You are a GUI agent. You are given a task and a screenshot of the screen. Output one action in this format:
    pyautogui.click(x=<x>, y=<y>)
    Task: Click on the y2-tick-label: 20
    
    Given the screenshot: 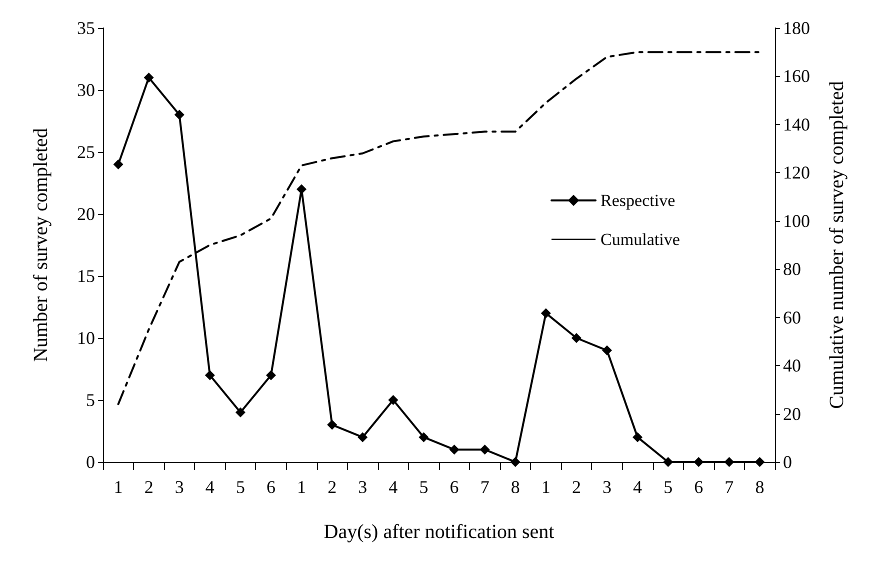 What is the action you would take?
    pyautogui.click(x=792, y=414)
    